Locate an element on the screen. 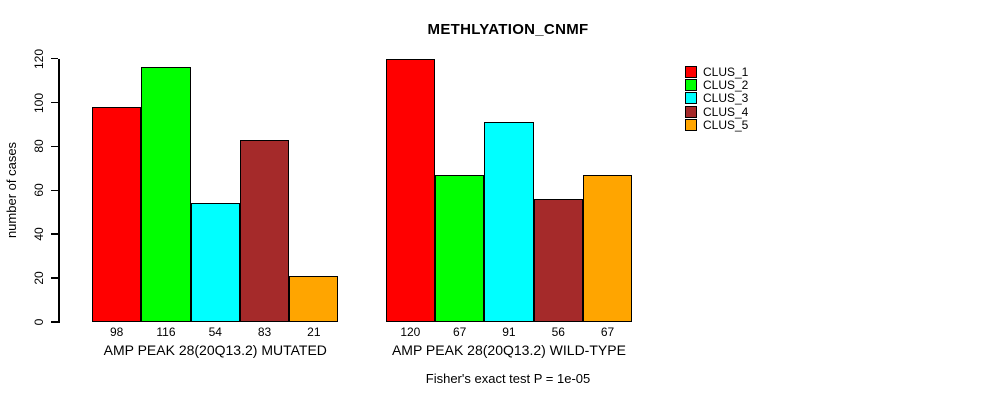  bar-clus-3-group1 is located at coordinates (215, 262).